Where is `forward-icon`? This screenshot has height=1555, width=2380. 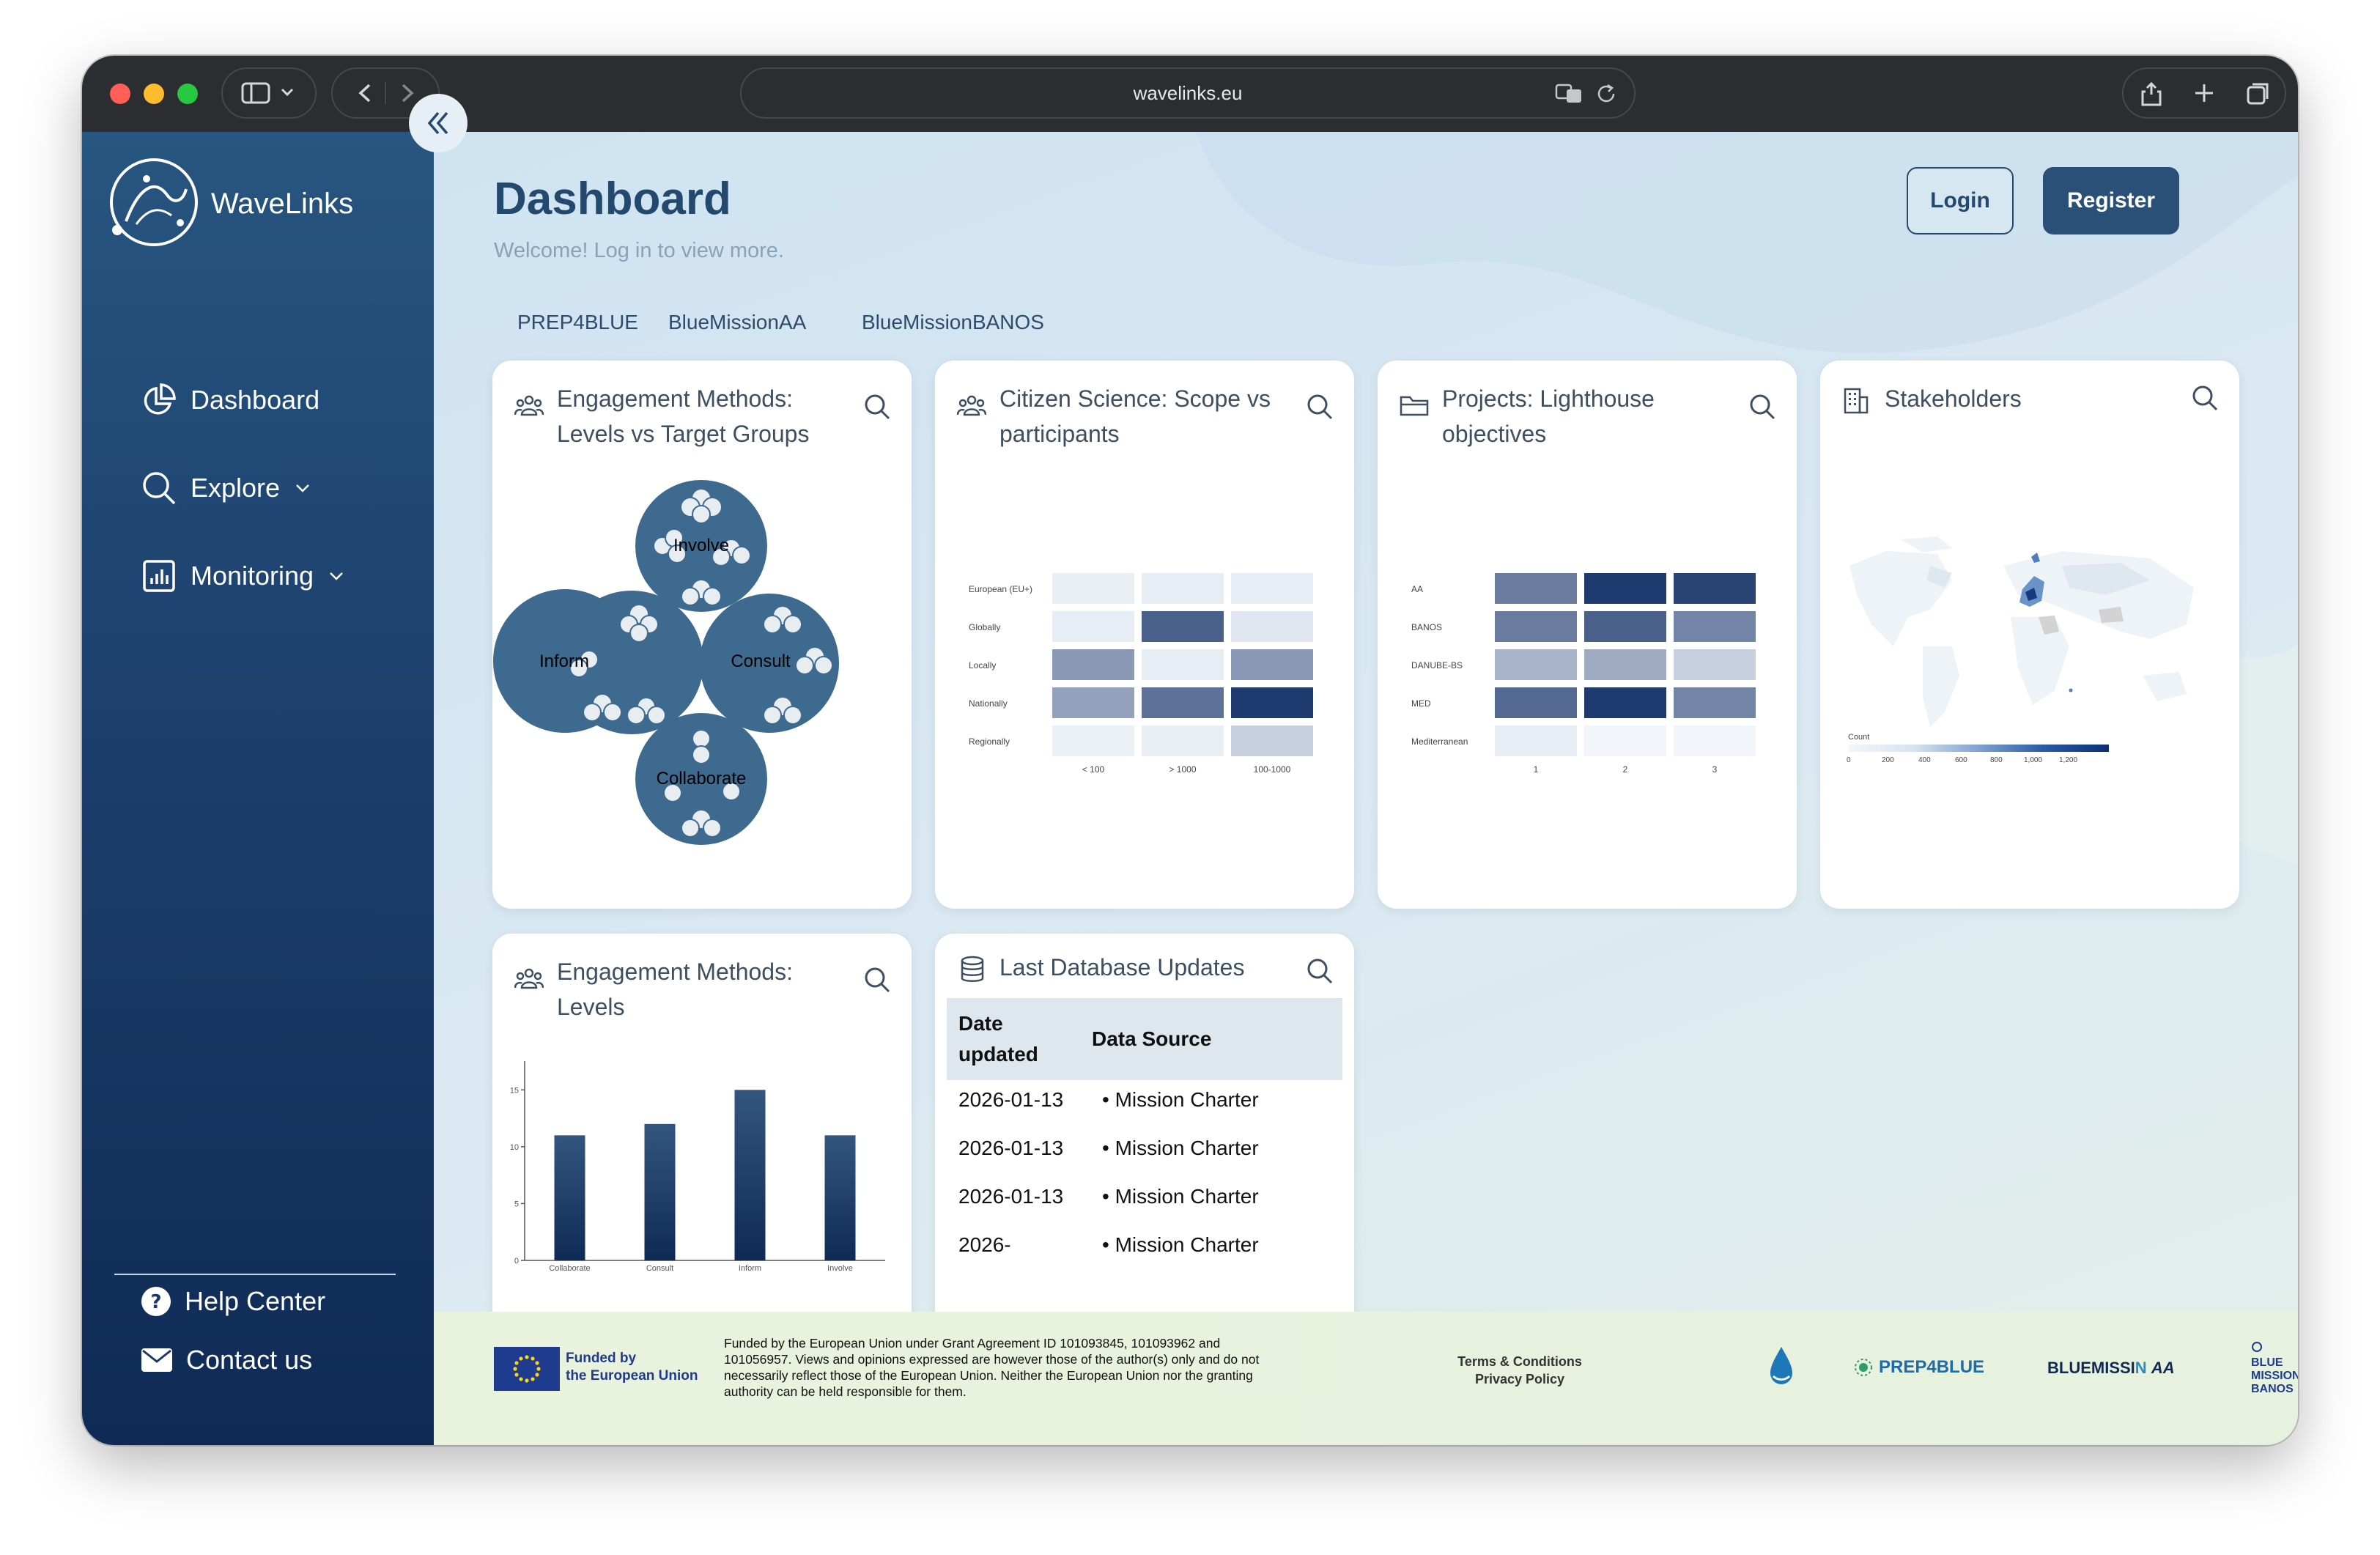 forward-icon is located at coordinates (408, 94).